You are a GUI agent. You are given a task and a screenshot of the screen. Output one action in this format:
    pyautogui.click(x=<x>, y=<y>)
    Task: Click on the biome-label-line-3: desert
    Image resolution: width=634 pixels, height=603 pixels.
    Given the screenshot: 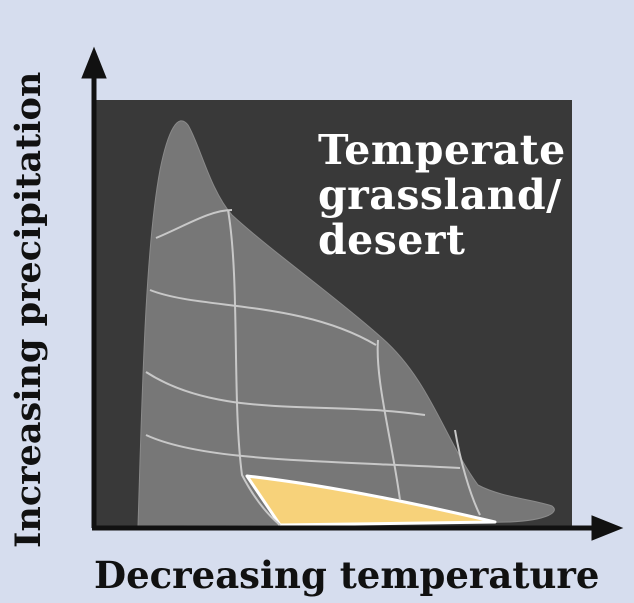 What is the action you would take?
    pyautogui.click(x=392, y=240)
    